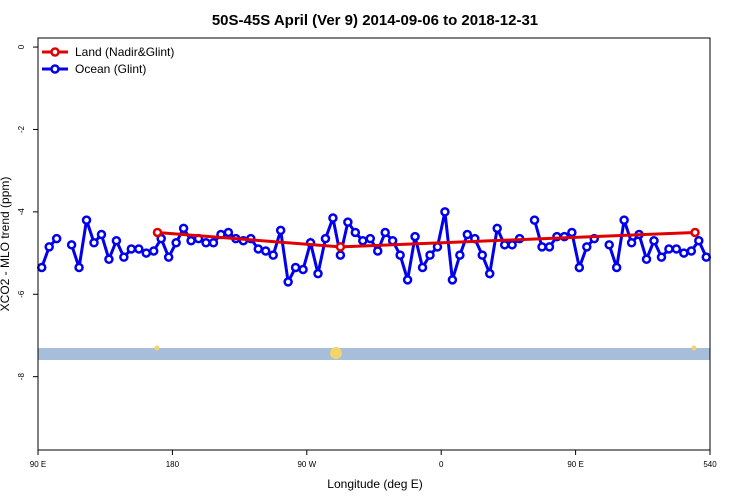 This screenshot has width=750, height=500. What do you see at coordinates (306, 464) in the screenshot?
I see `x-tick-label: 90 W` at bounding box center [306, 464].